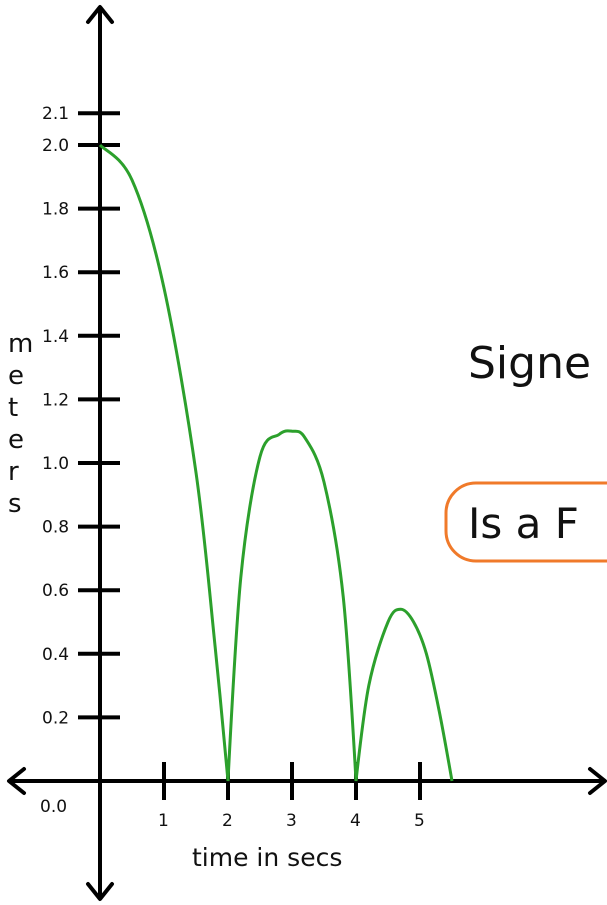 The height and width of the screenshot is (905, 607). Describe the element at coordinates (55, 591) in the screenshot. I see `y-tick-label: 0.6` at that location.